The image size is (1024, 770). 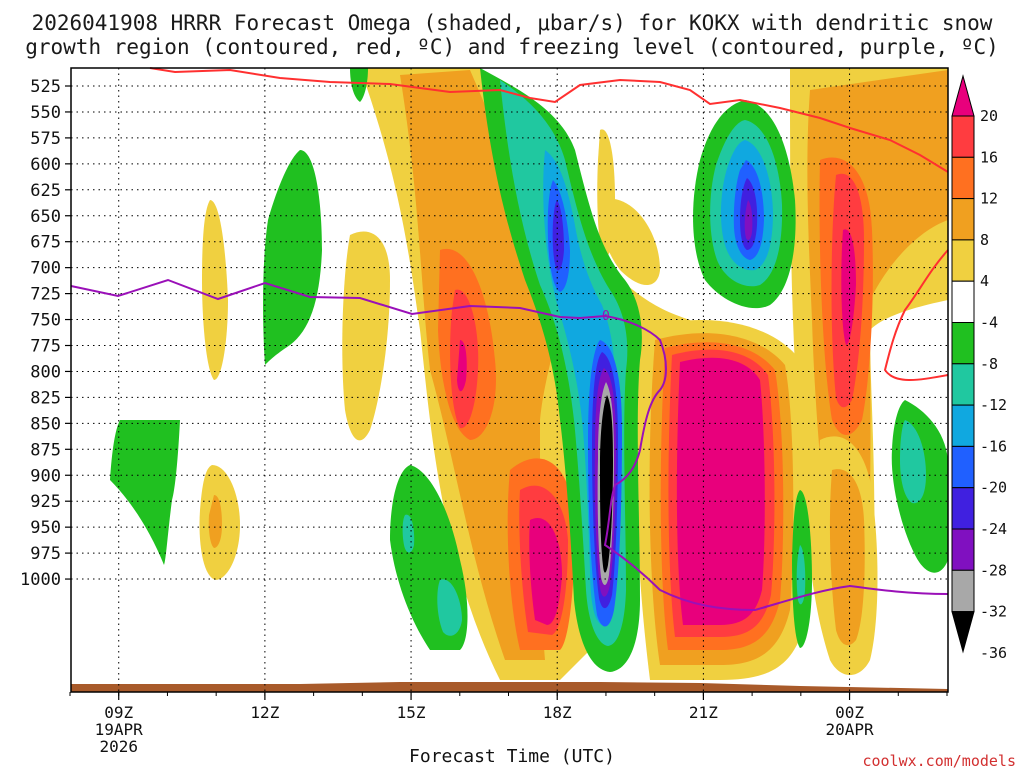 I want to click on colorbar-label: -12, so click(x=993, y=405).